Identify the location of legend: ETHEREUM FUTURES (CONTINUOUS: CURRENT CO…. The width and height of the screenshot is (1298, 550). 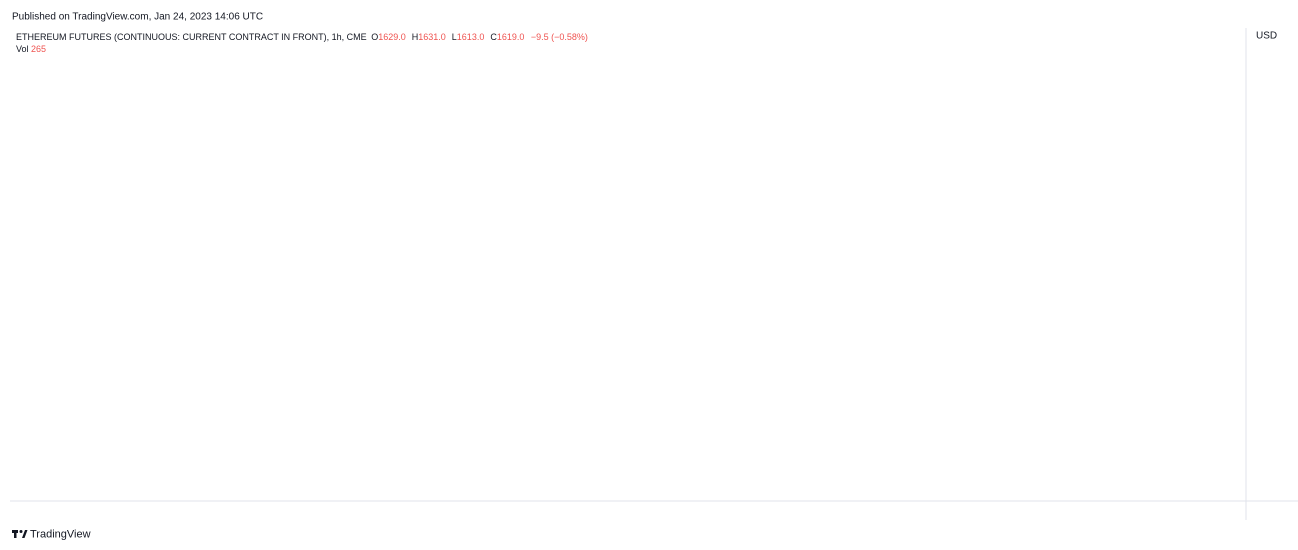
(304, 43).